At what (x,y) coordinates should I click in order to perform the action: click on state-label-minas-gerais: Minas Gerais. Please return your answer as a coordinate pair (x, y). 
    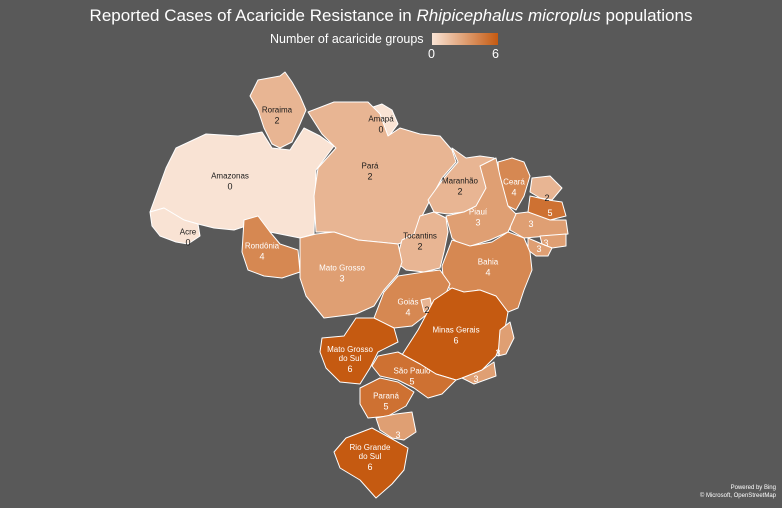
    Looking at the image, I should click on (455, 330).